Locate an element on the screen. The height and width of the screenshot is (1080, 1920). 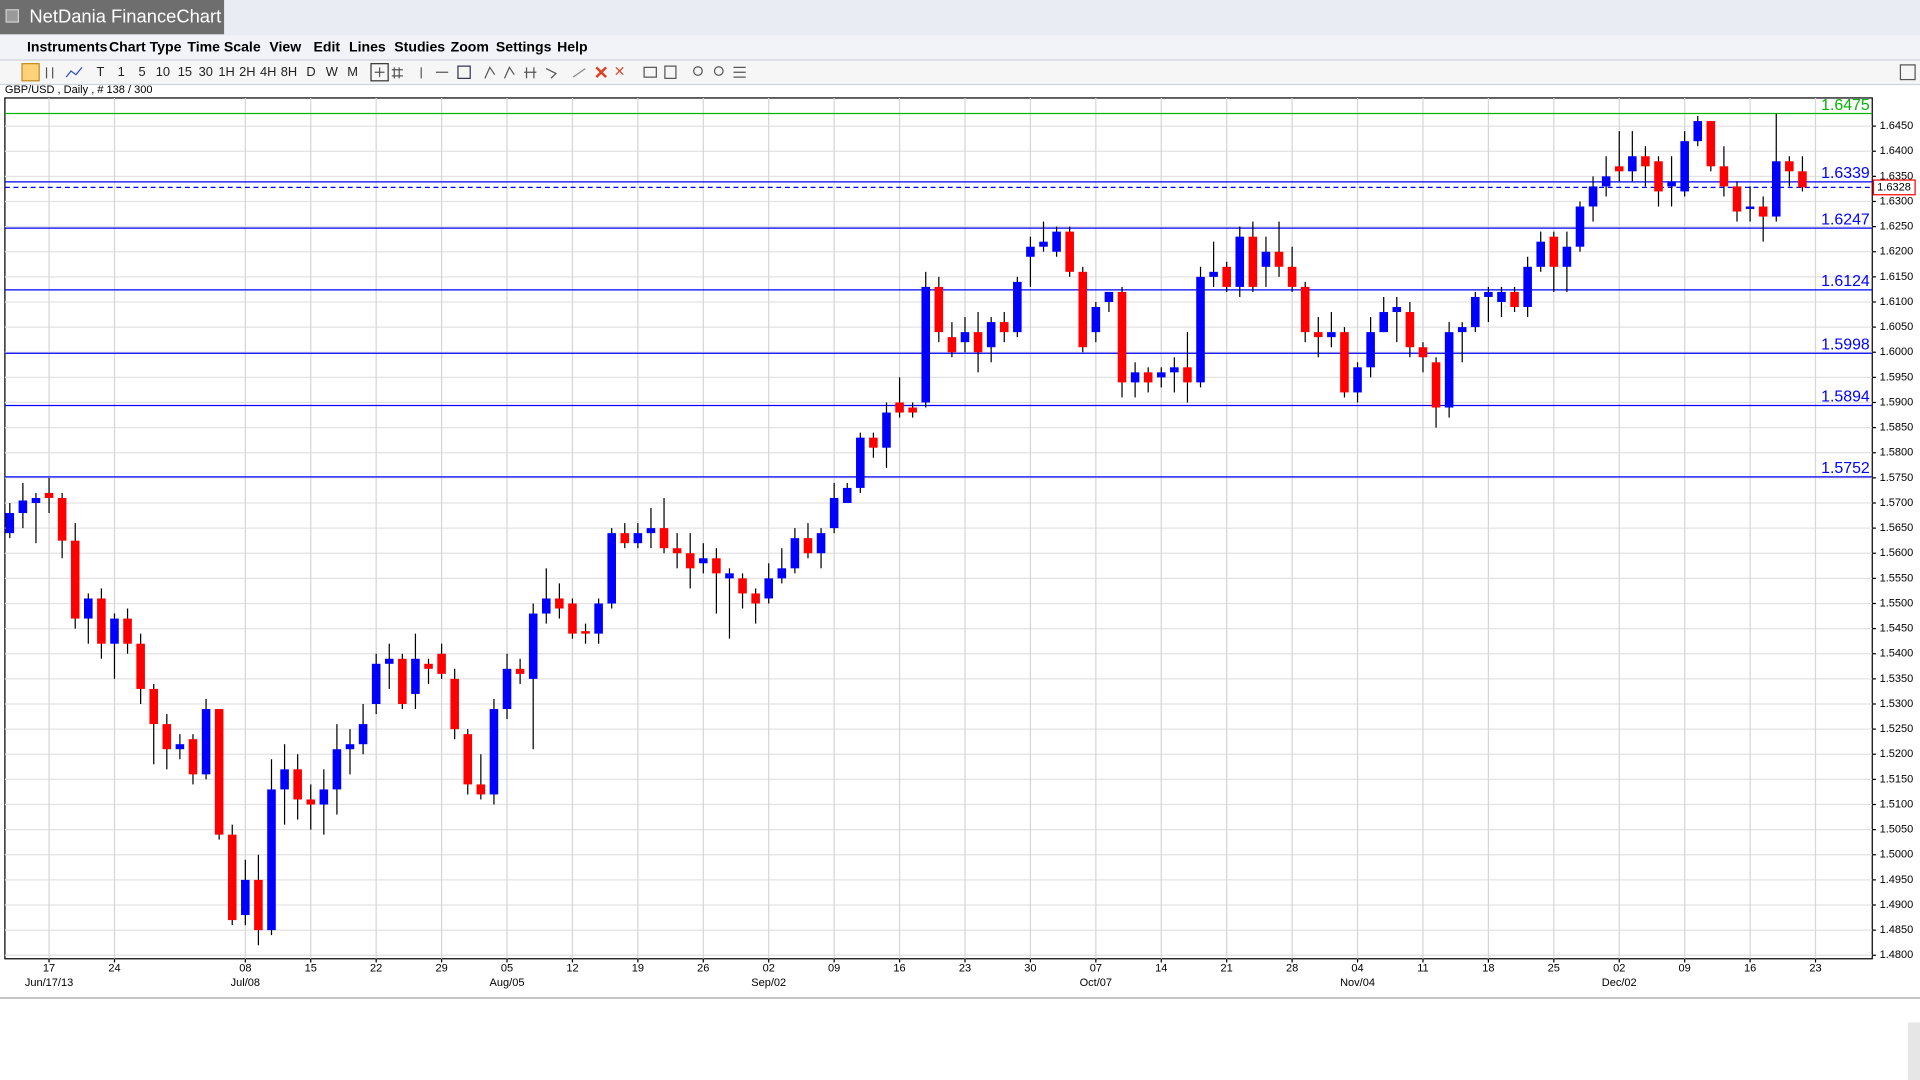
timeframe-button: 2H is located at coordinates (247, 71).